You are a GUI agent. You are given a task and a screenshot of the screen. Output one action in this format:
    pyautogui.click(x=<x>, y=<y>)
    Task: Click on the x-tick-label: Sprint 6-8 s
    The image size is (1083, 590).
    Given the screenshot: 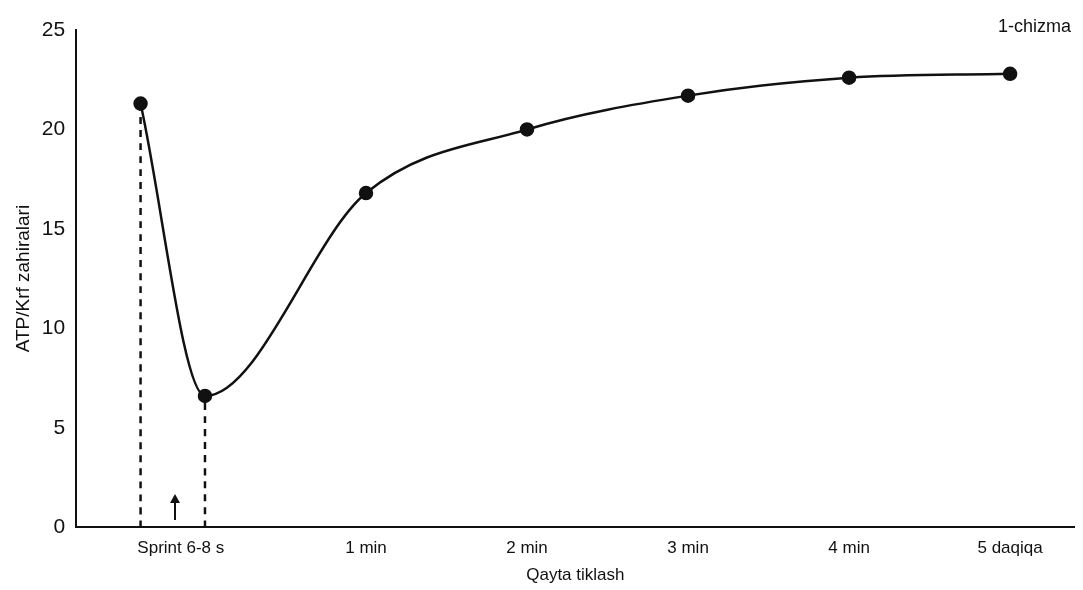 What is the action you would take?
    pyautogui.click(x=181, y=548)
    